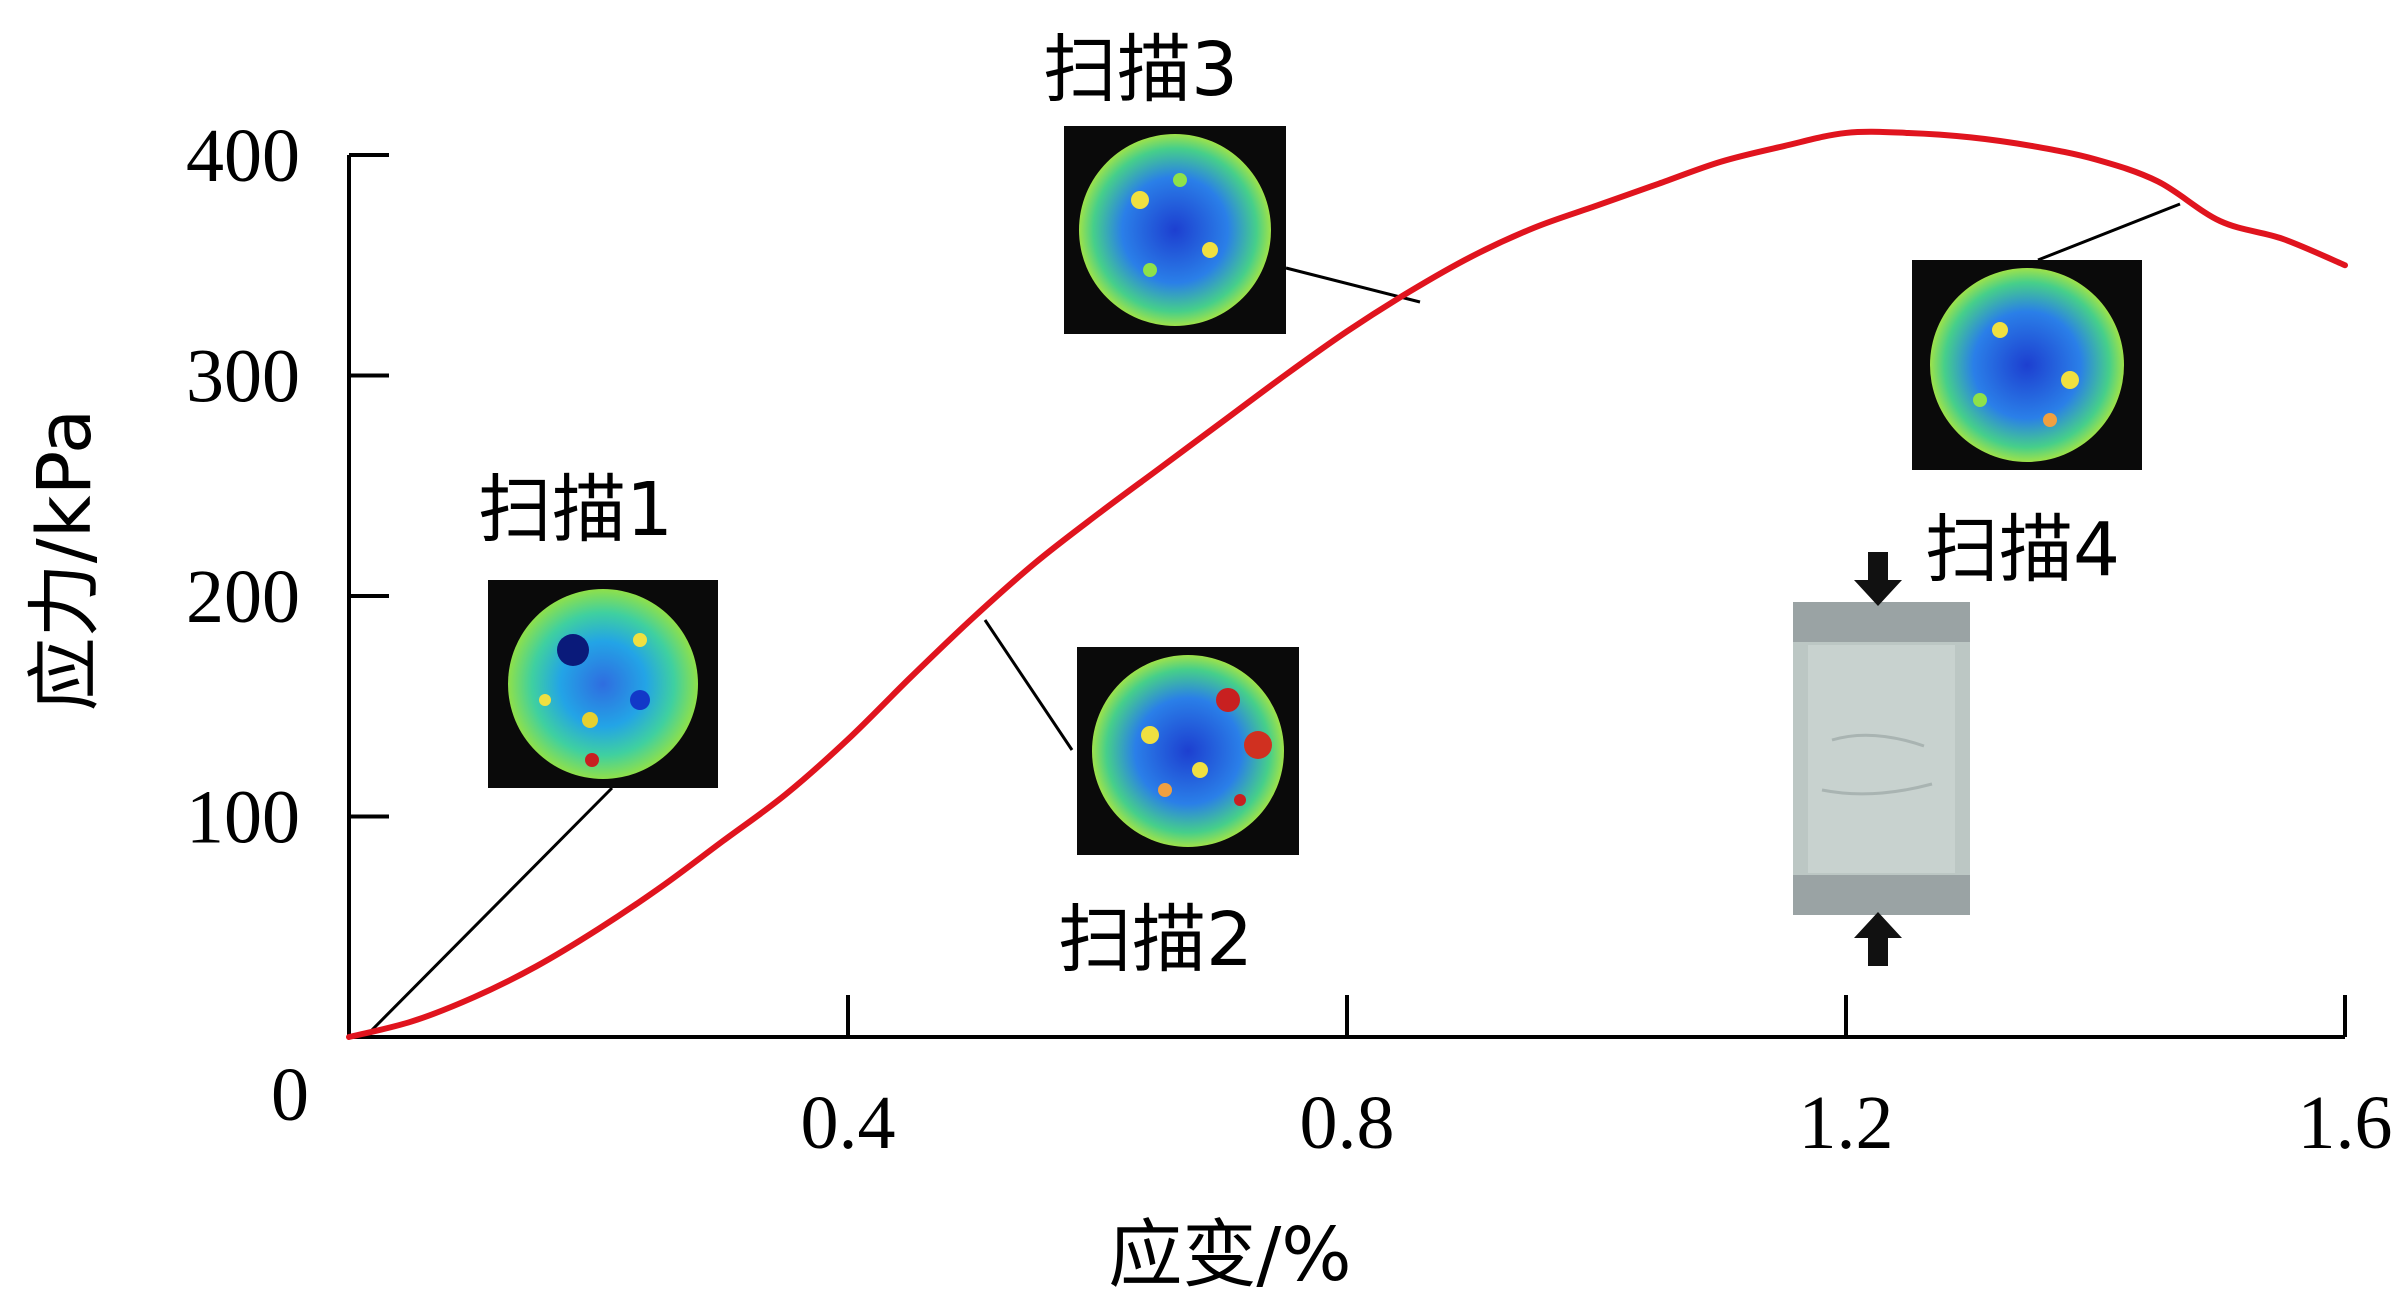 This screenshot has height=1301, width=2400. I want to click on y-tick-label: 100, so click(243, 818).